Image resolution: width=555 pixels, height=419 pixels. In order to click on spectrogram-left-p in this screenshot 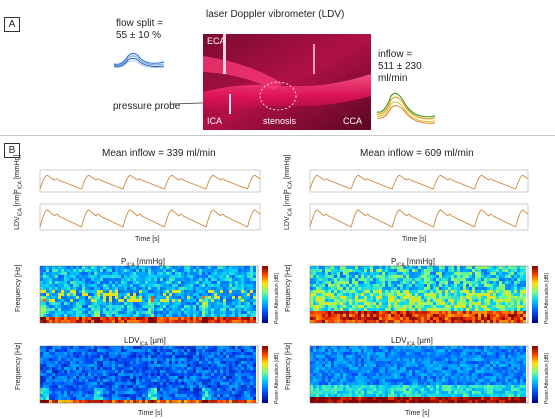, I will do `click(149, 294)`.